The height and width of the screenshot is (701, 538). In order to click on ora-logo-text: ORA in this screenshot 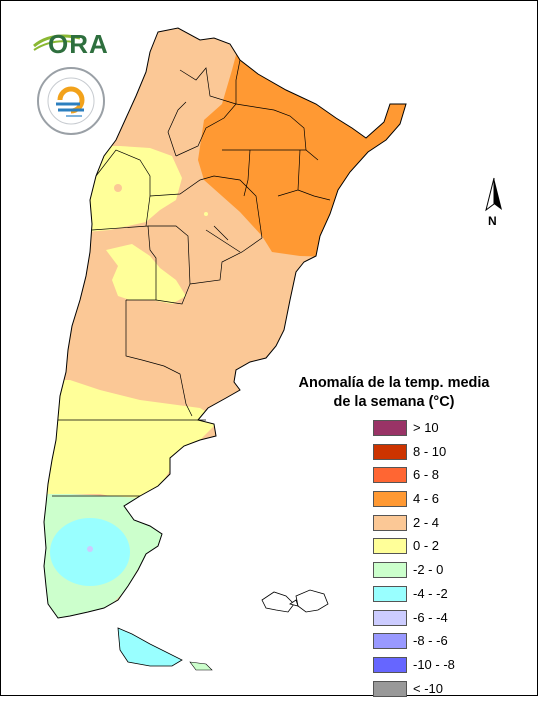, I will do `click(78, 44)`.